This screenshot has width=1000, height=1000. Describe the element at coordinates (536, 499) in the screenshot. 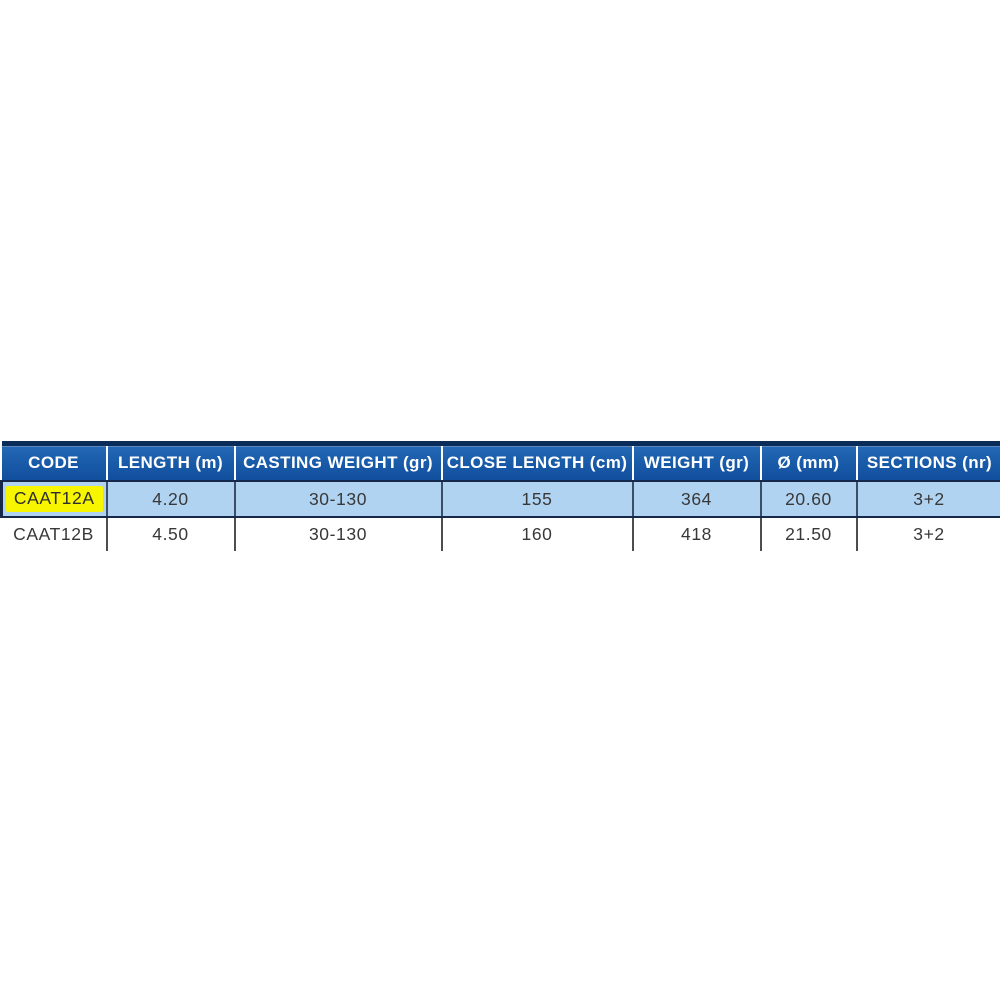

I see `table-cell: 155` at that location.